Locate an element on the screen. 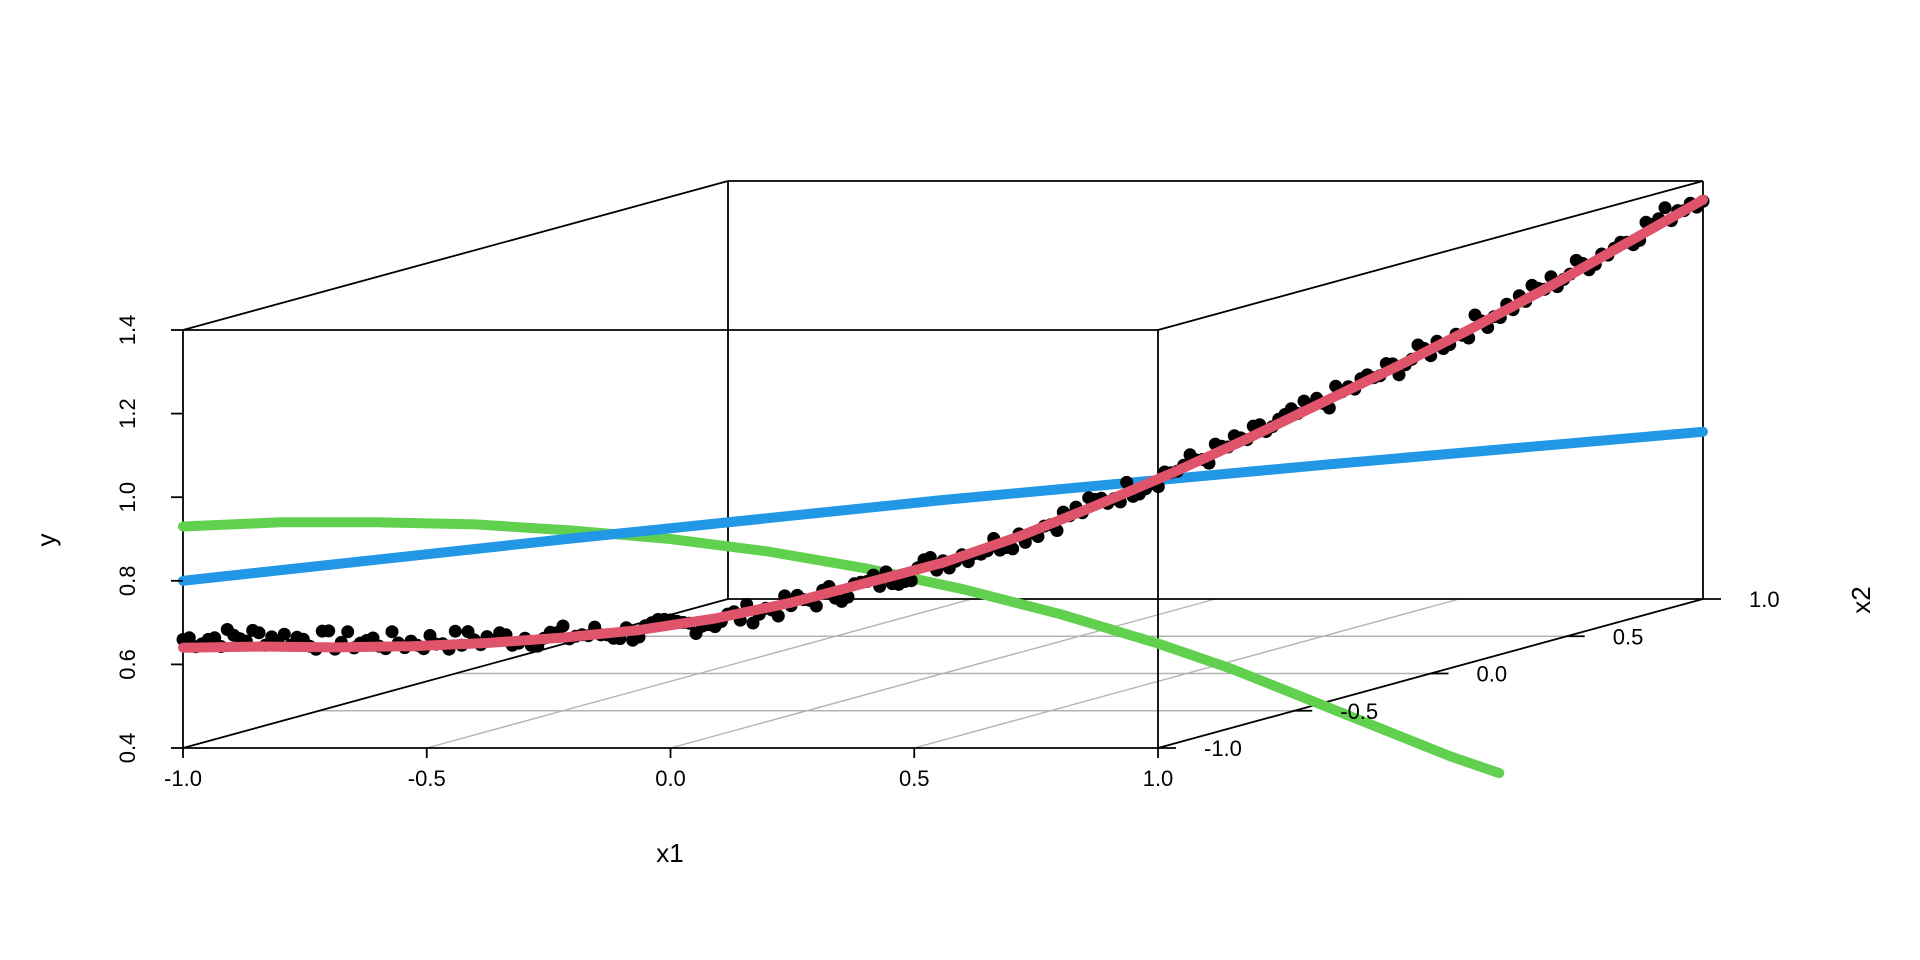 Image resolution: width=1920 pixels, height=960 pixels. x2-axis-title: x2 is located at coordinates (1861, 599).